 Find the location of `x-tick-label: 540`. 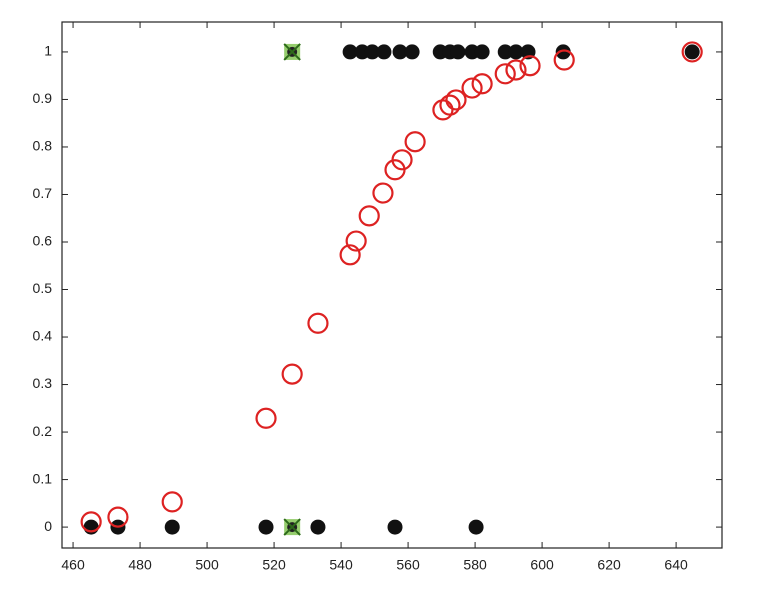

x-tick-label: 540 is located at coordinates (341, 565).